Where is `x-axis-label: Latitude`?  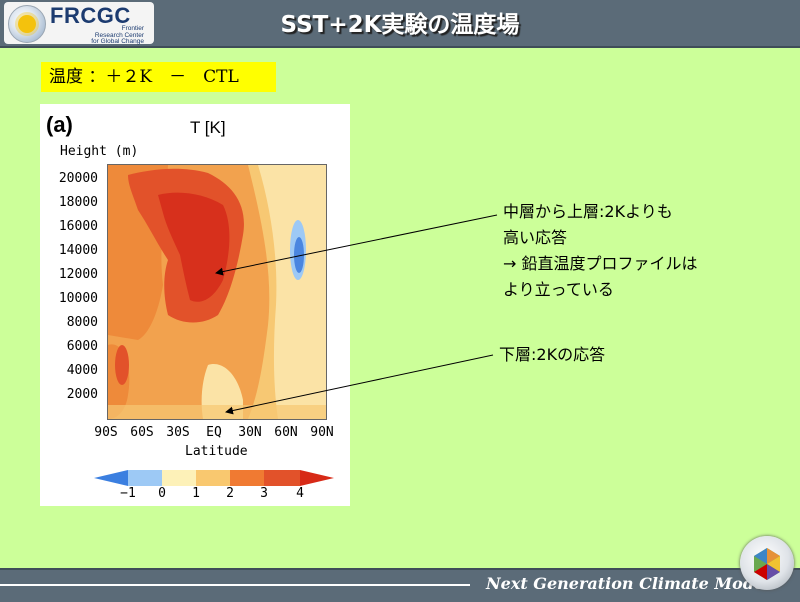
x-axis-label: Latitude is located at coordinates (216, 451).